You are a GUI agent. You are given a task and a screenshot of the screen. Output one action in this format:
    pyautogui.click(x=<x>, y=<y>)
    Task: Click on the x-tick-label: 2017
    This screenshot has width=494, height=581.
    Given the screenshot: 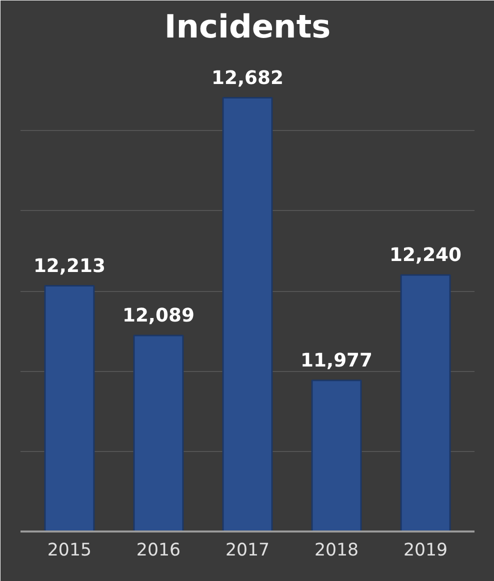 What is the action you would take?
    pyautogui.click(x=247, y=550)
    